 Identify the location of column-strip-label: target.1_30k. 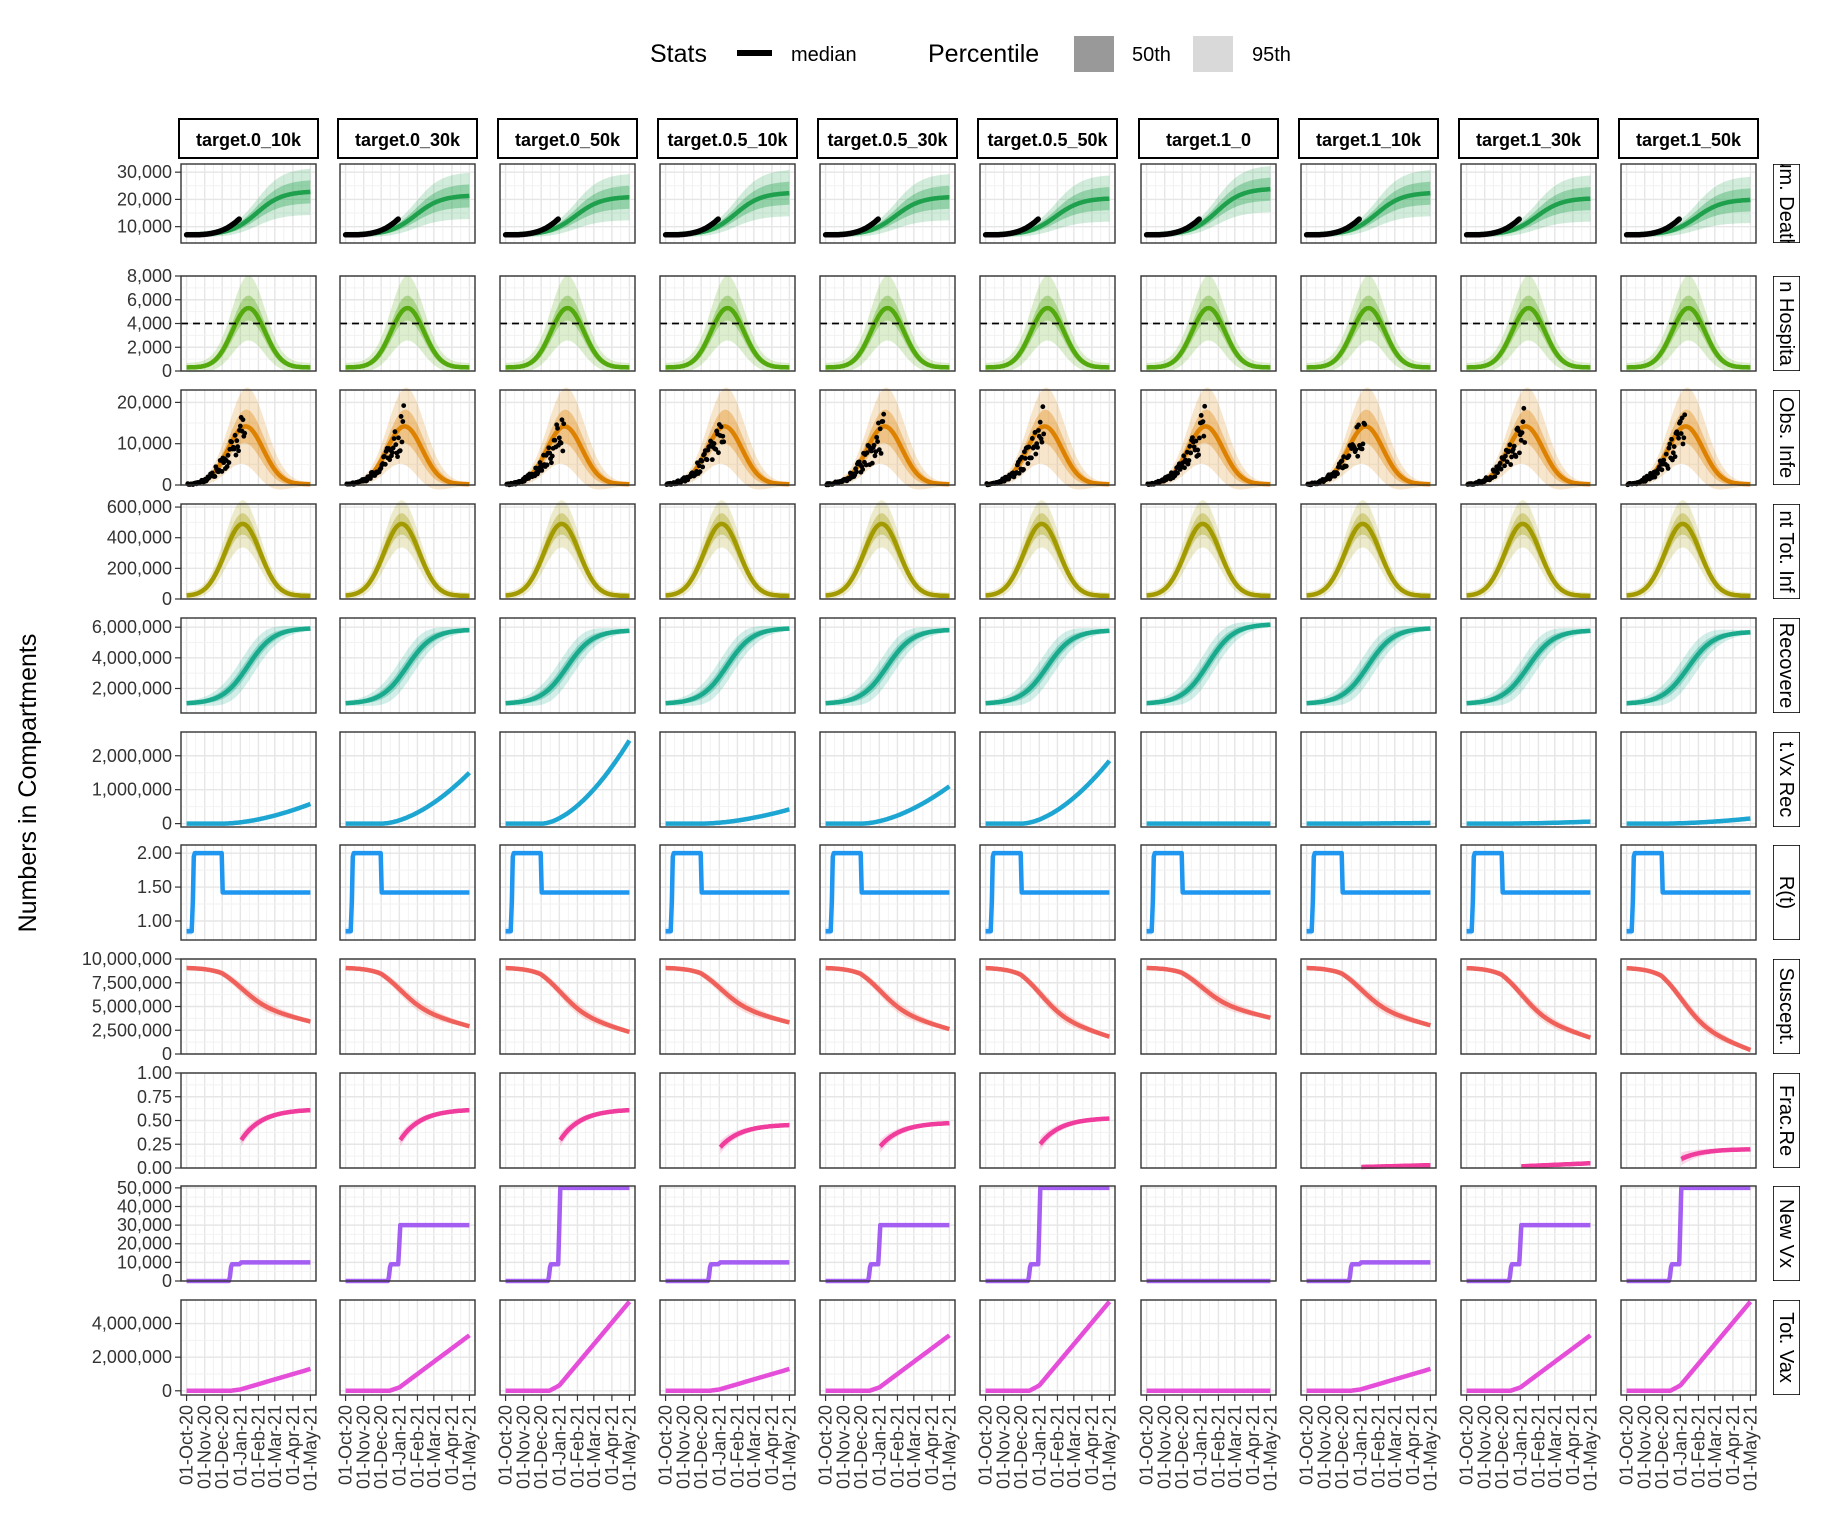
(1529, 140).